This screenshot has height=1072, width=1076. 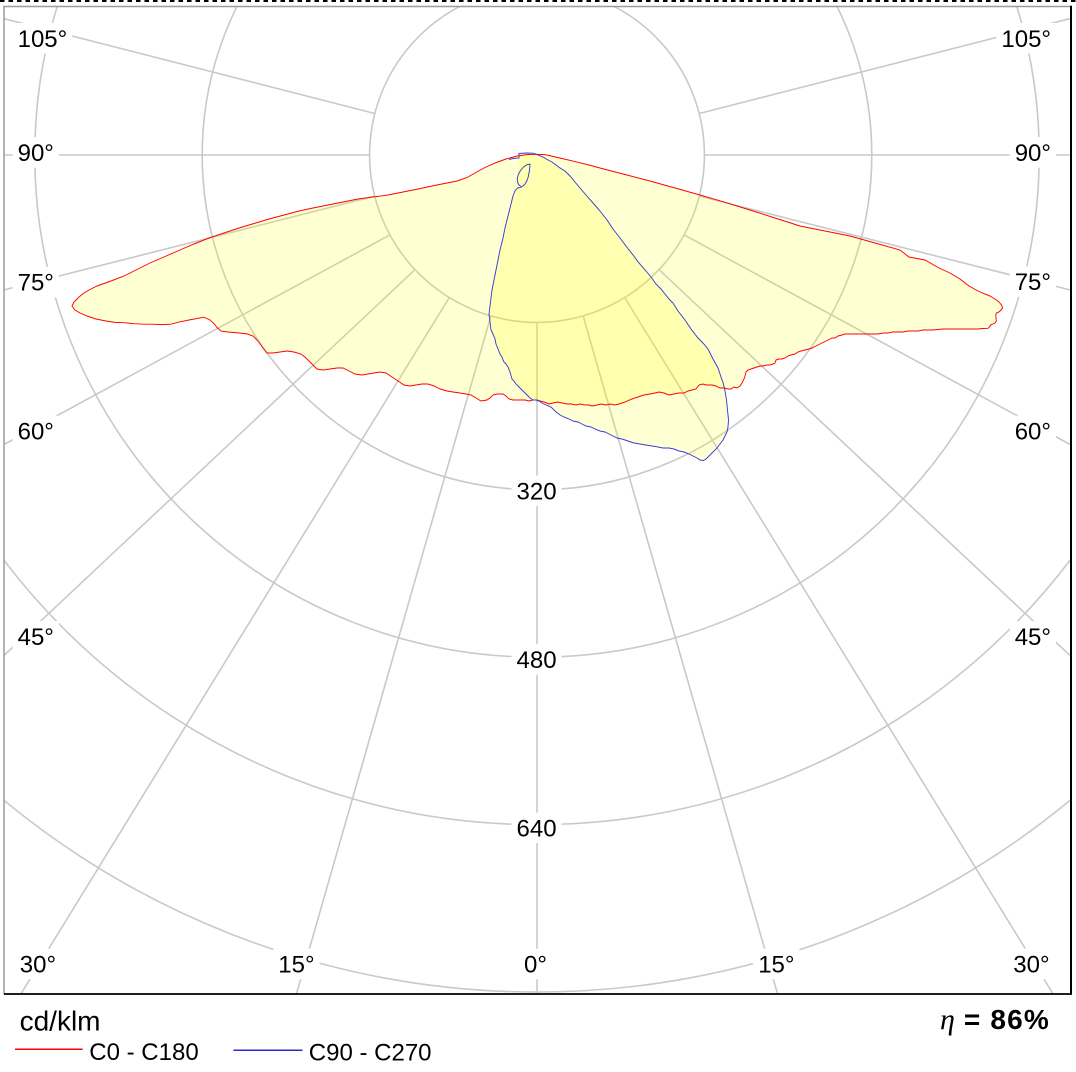 What do you see at coordinates (537, 491) in the screenshot?
I see `svg-text: 320` at bounding box center [537, 491].